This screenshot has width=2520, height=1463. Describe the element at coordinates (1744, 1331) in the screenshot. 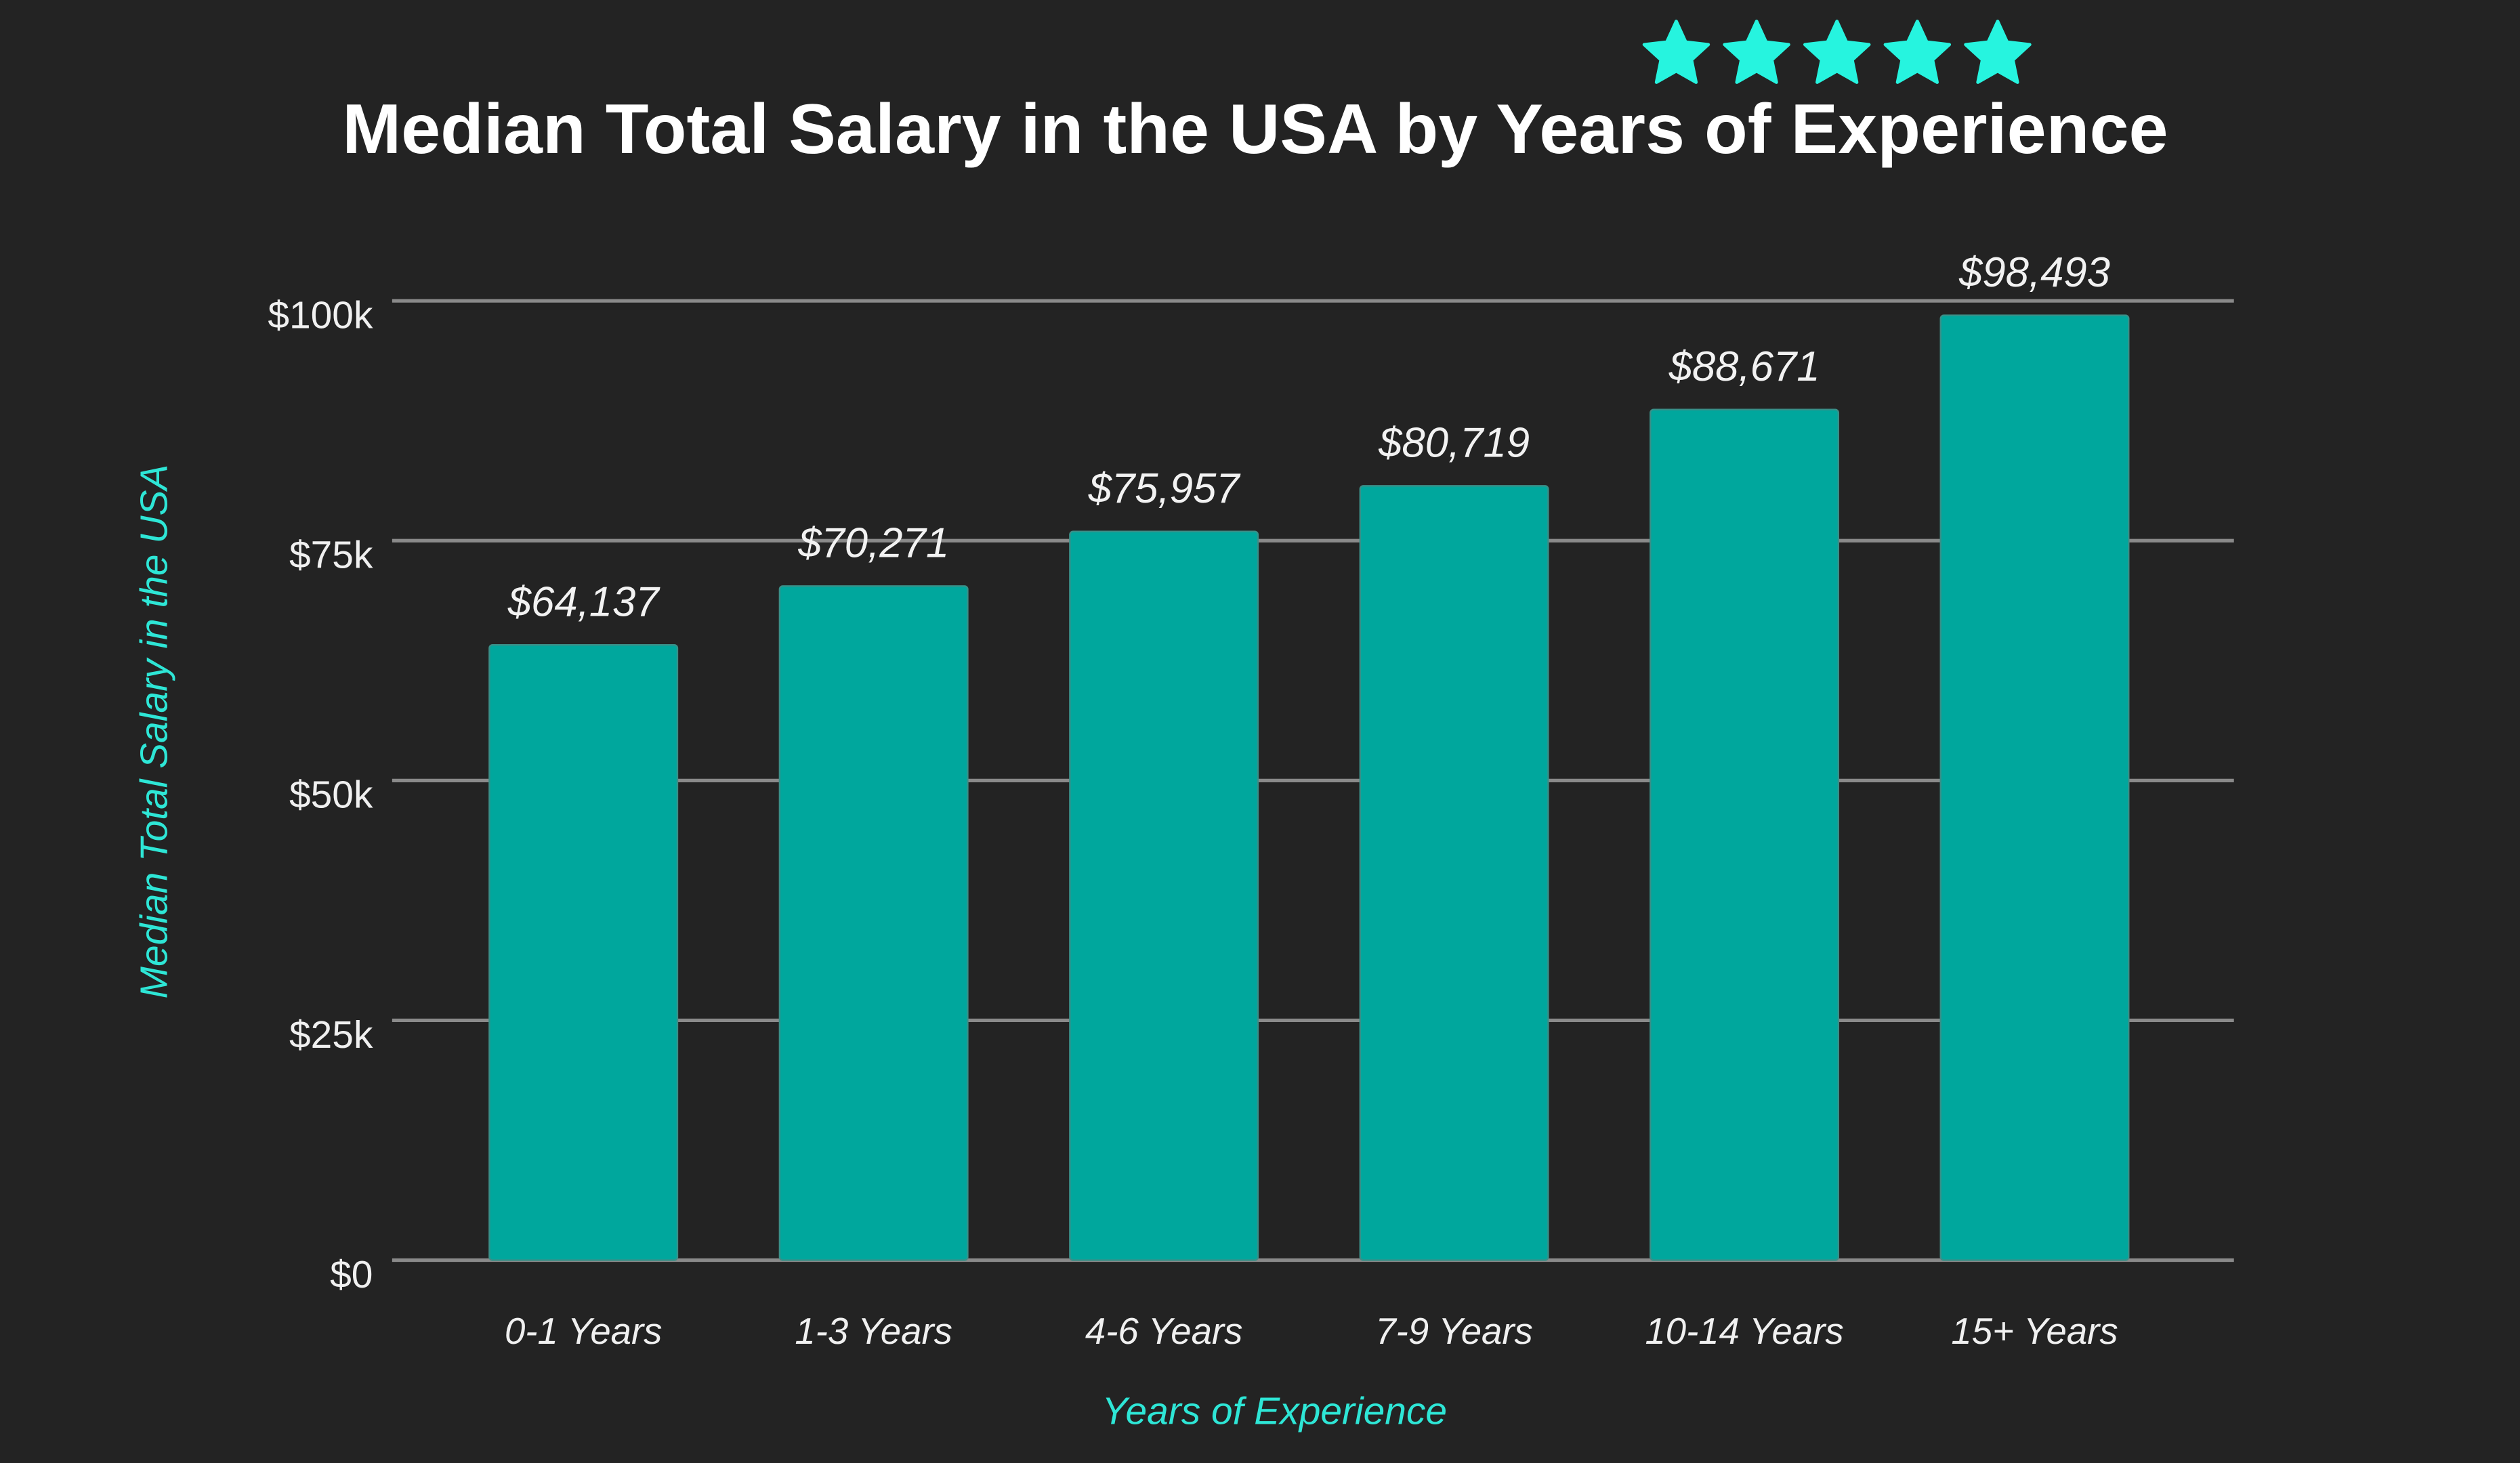

I see `x-tick-label: 10-14 Years` at that location.